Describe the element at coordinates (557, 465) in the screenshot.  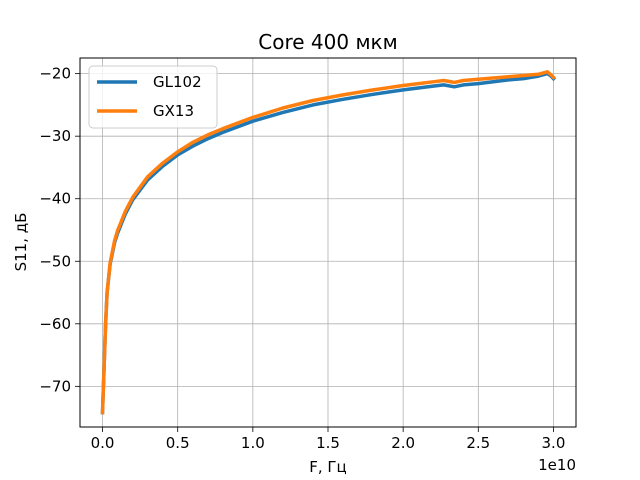
I see `x-axis-offset-text: 1e10` at that location.